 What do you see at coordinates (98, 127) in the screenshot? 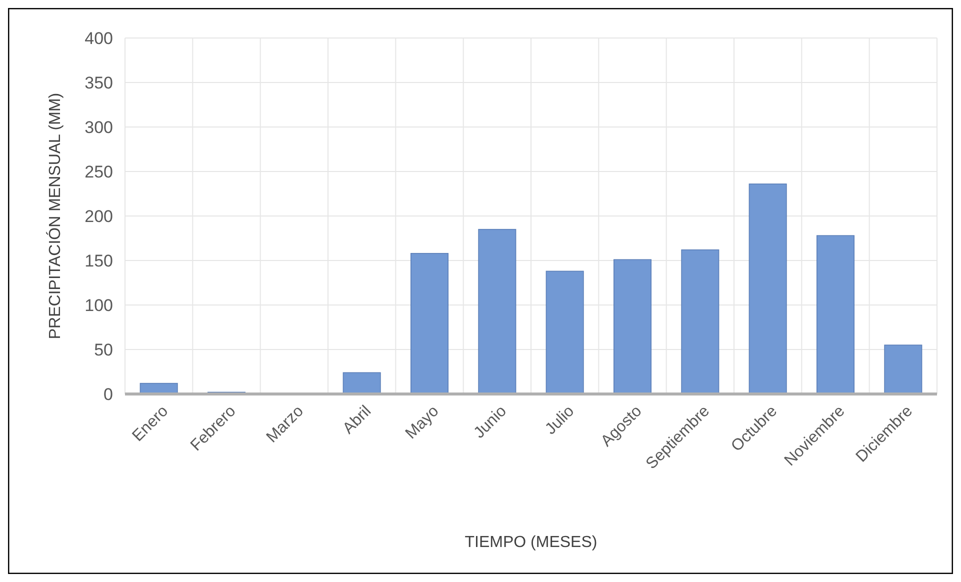
I see `y-tick-label: 300` at bounding box center [98, 127].